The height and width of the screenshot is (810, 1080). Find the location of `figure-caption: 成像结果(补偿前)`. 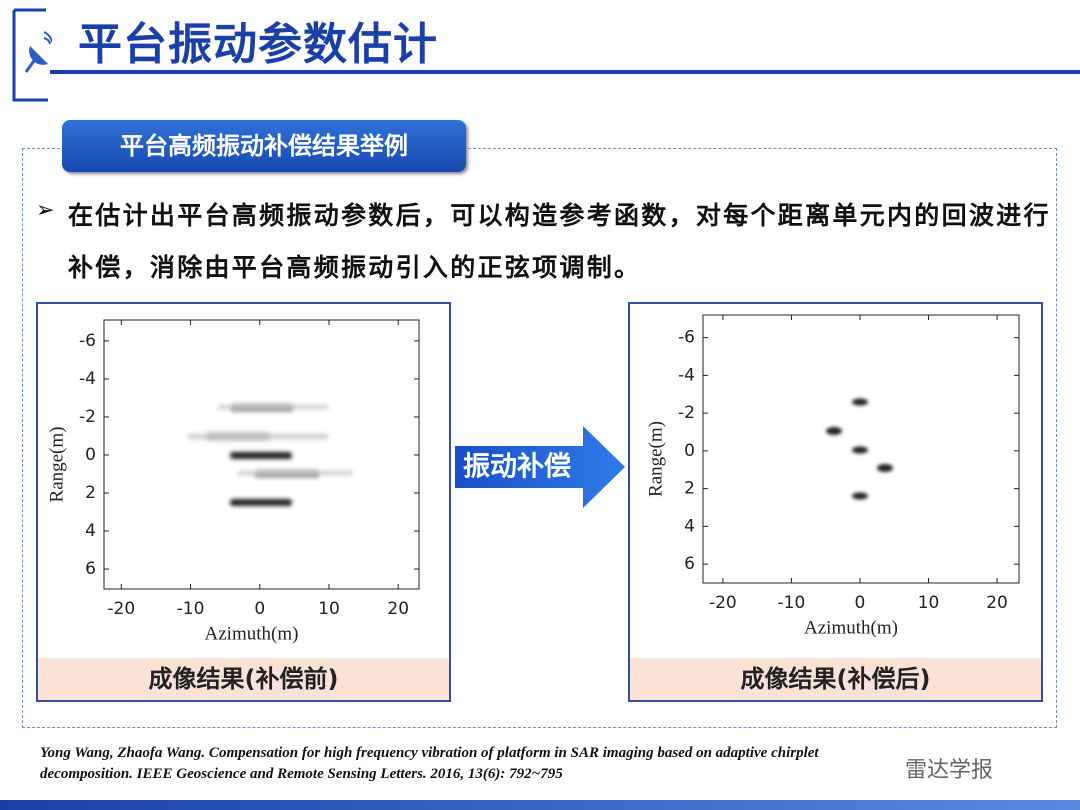

figure-caption: 成像结果(补偿前) is located at coordinates (243, 679).